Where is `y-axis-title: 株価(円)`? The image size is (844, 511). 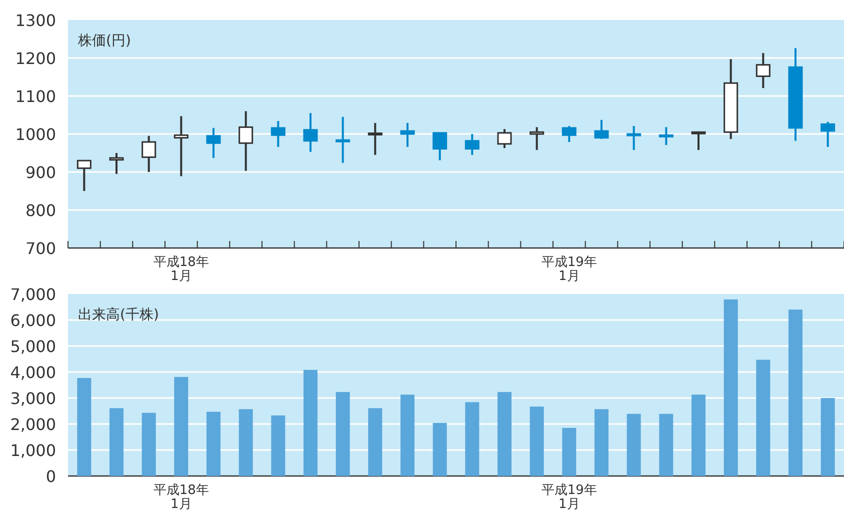
y-axis-title: 株価(円) is located at coordinates (104, 41).